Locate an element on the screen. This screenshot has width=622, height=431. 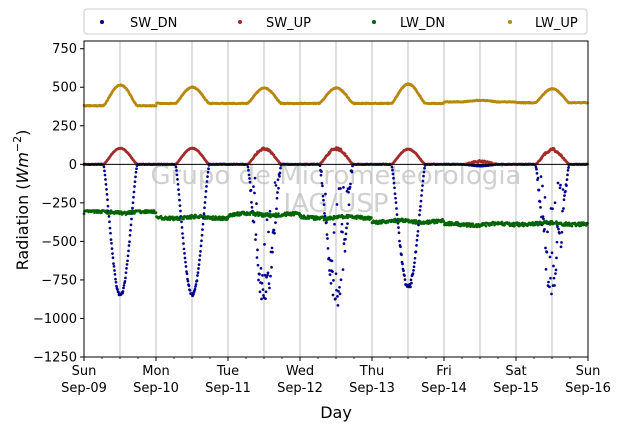
x-tick-label-date: Sep-09 is located at coordinates (84, 388).